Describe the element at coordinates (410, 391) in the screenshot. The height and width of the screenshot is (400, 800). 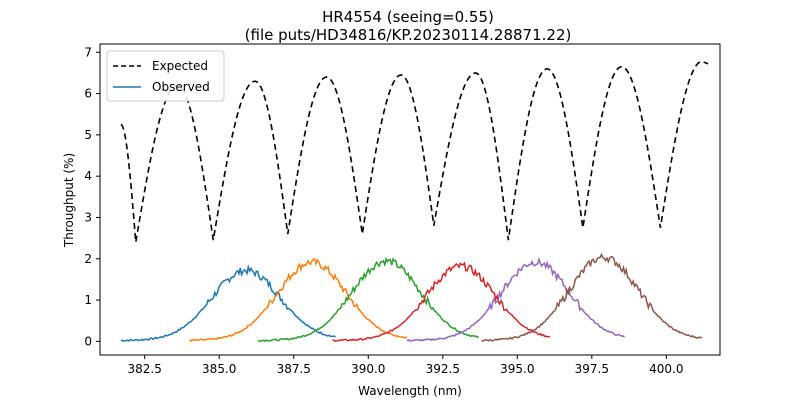
I see `x-axis-label: Wavelength (nm)` at that location.